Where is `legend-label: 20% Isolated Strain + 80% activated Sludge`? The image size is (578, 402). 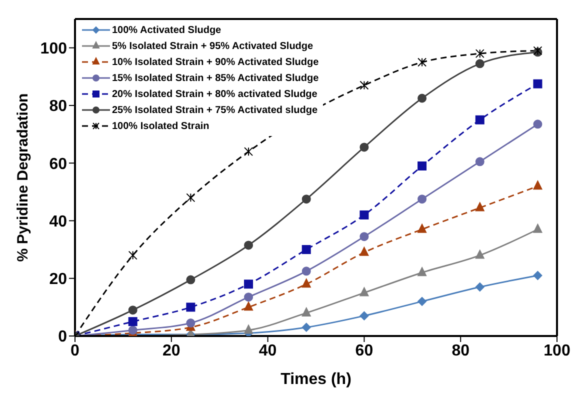 legend-label: 20% Isolated Strain + 80% activated Sludge is located at coordinates (215, 94).